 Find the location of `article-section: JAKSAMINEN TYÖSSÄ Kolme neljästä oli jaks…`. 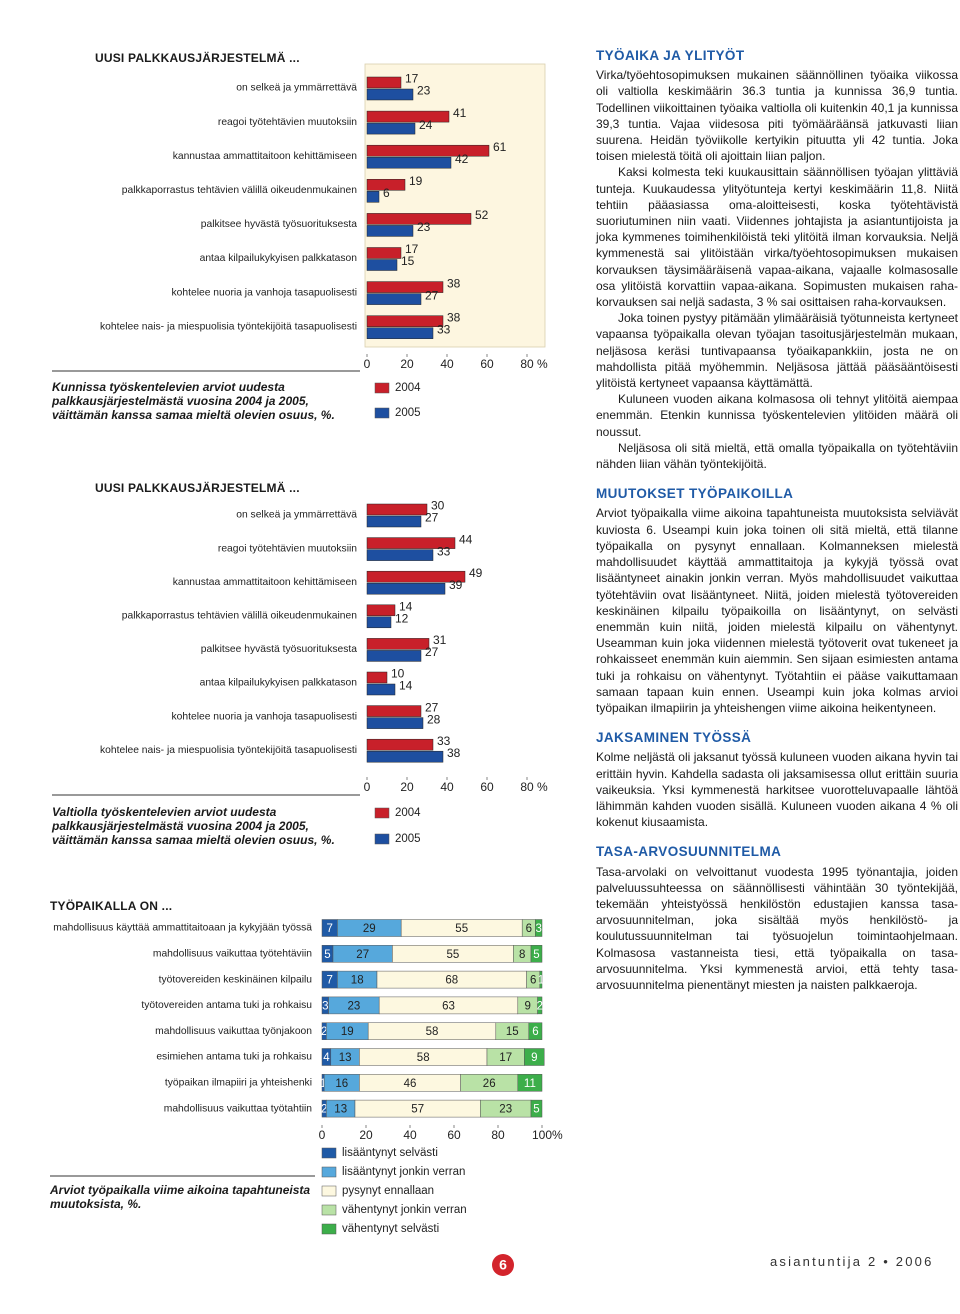

article-section: JAKSAMINEN TYÖSSÄ Kolme neljästä oli jaks… is located at coordinates (777, 780).